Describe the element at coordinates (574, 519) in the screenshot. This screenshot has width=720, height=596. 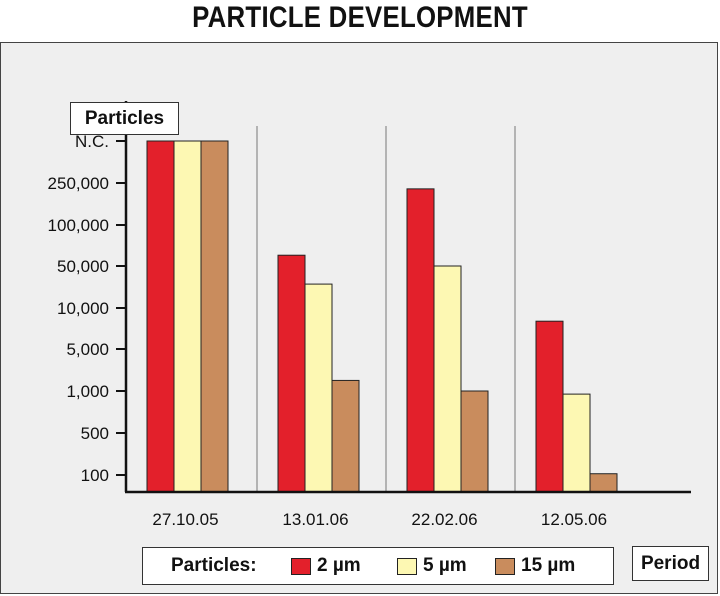
I see `x-category-label: 12.05.06` at that location.